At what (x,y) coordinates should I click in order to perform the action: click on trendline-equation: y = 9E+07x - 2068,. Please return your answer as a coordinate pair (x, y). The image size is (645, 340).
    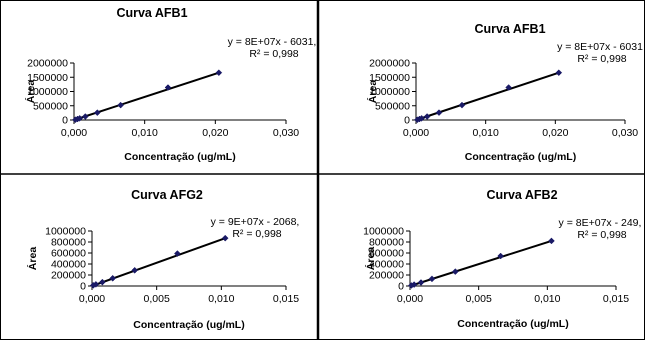
    Looking at the image, I should click on (255, 222).